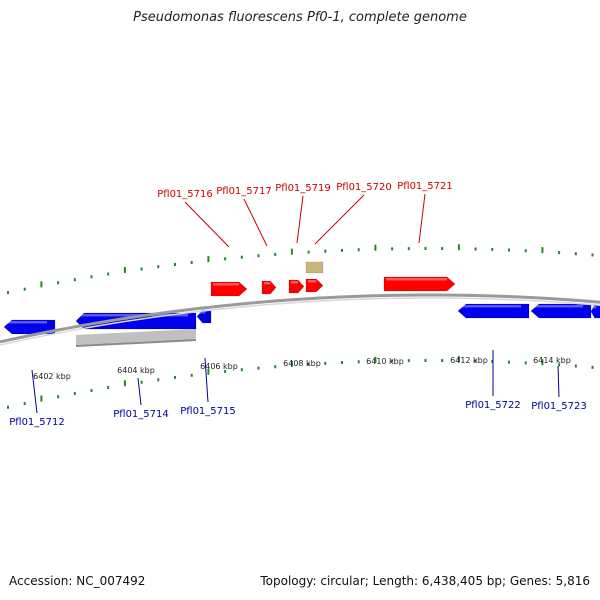  I want to click on axis-tick-label: 6414 kbp, so click(552, 360).